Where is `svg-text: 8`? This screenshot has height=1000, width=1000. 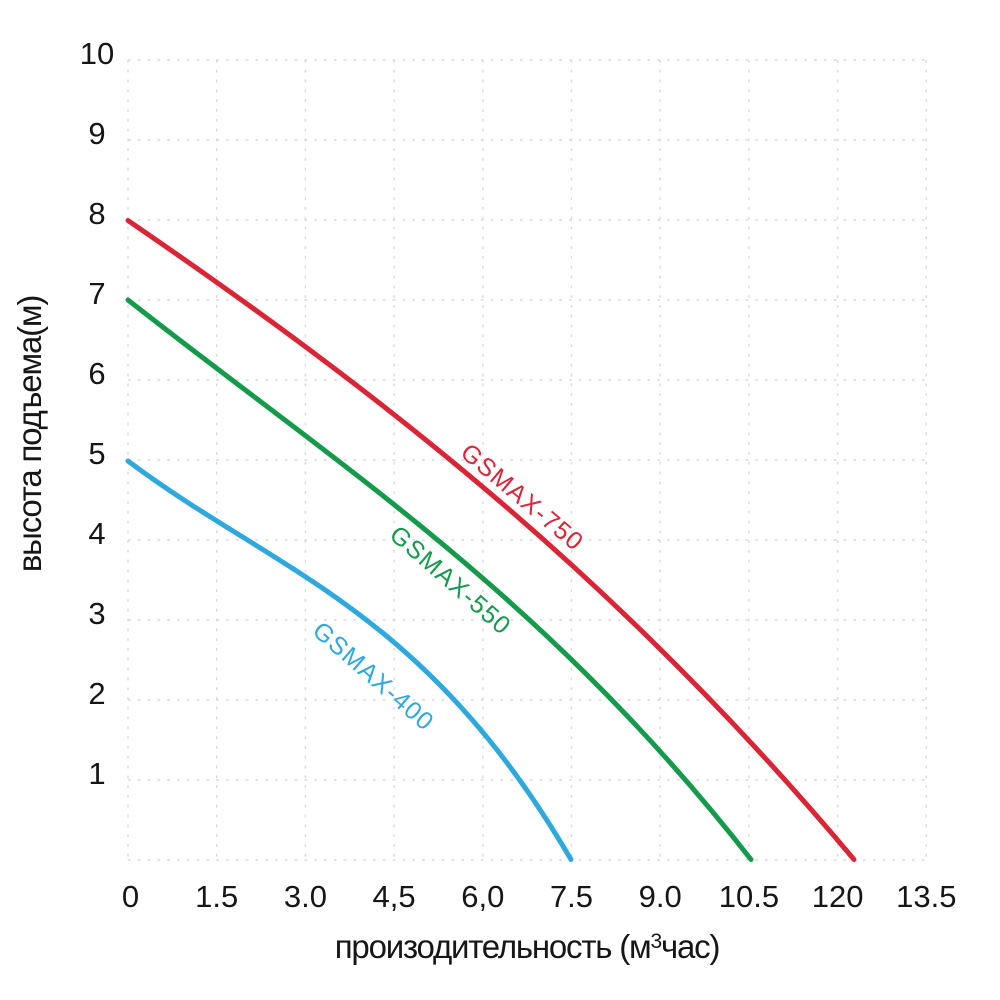 svg-text: 8 is located at coordinates (96, 213).